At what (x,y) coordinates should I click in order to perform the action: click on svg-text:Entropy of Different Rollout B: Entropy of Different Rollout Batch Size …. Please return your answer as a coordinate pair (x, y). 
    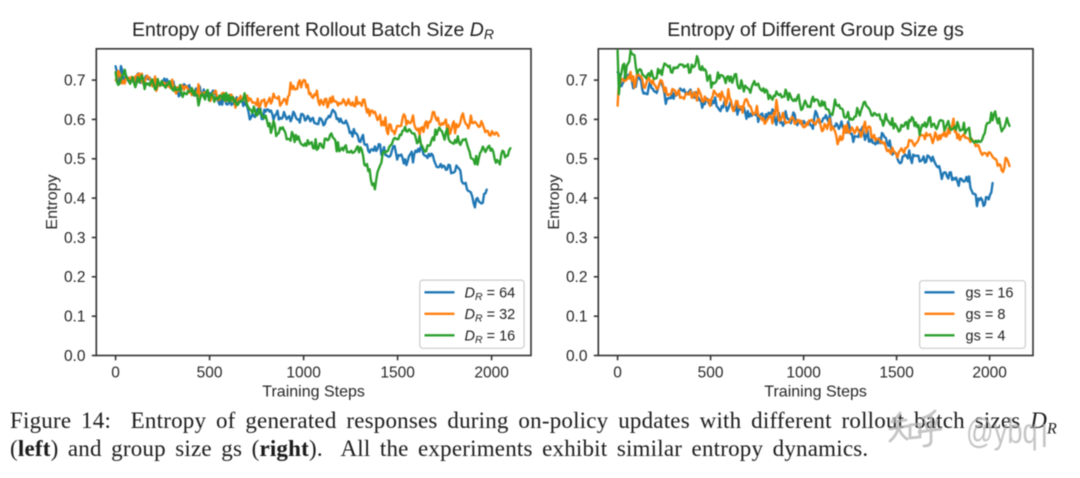
    Looking at the image, I should click on (313, 30).